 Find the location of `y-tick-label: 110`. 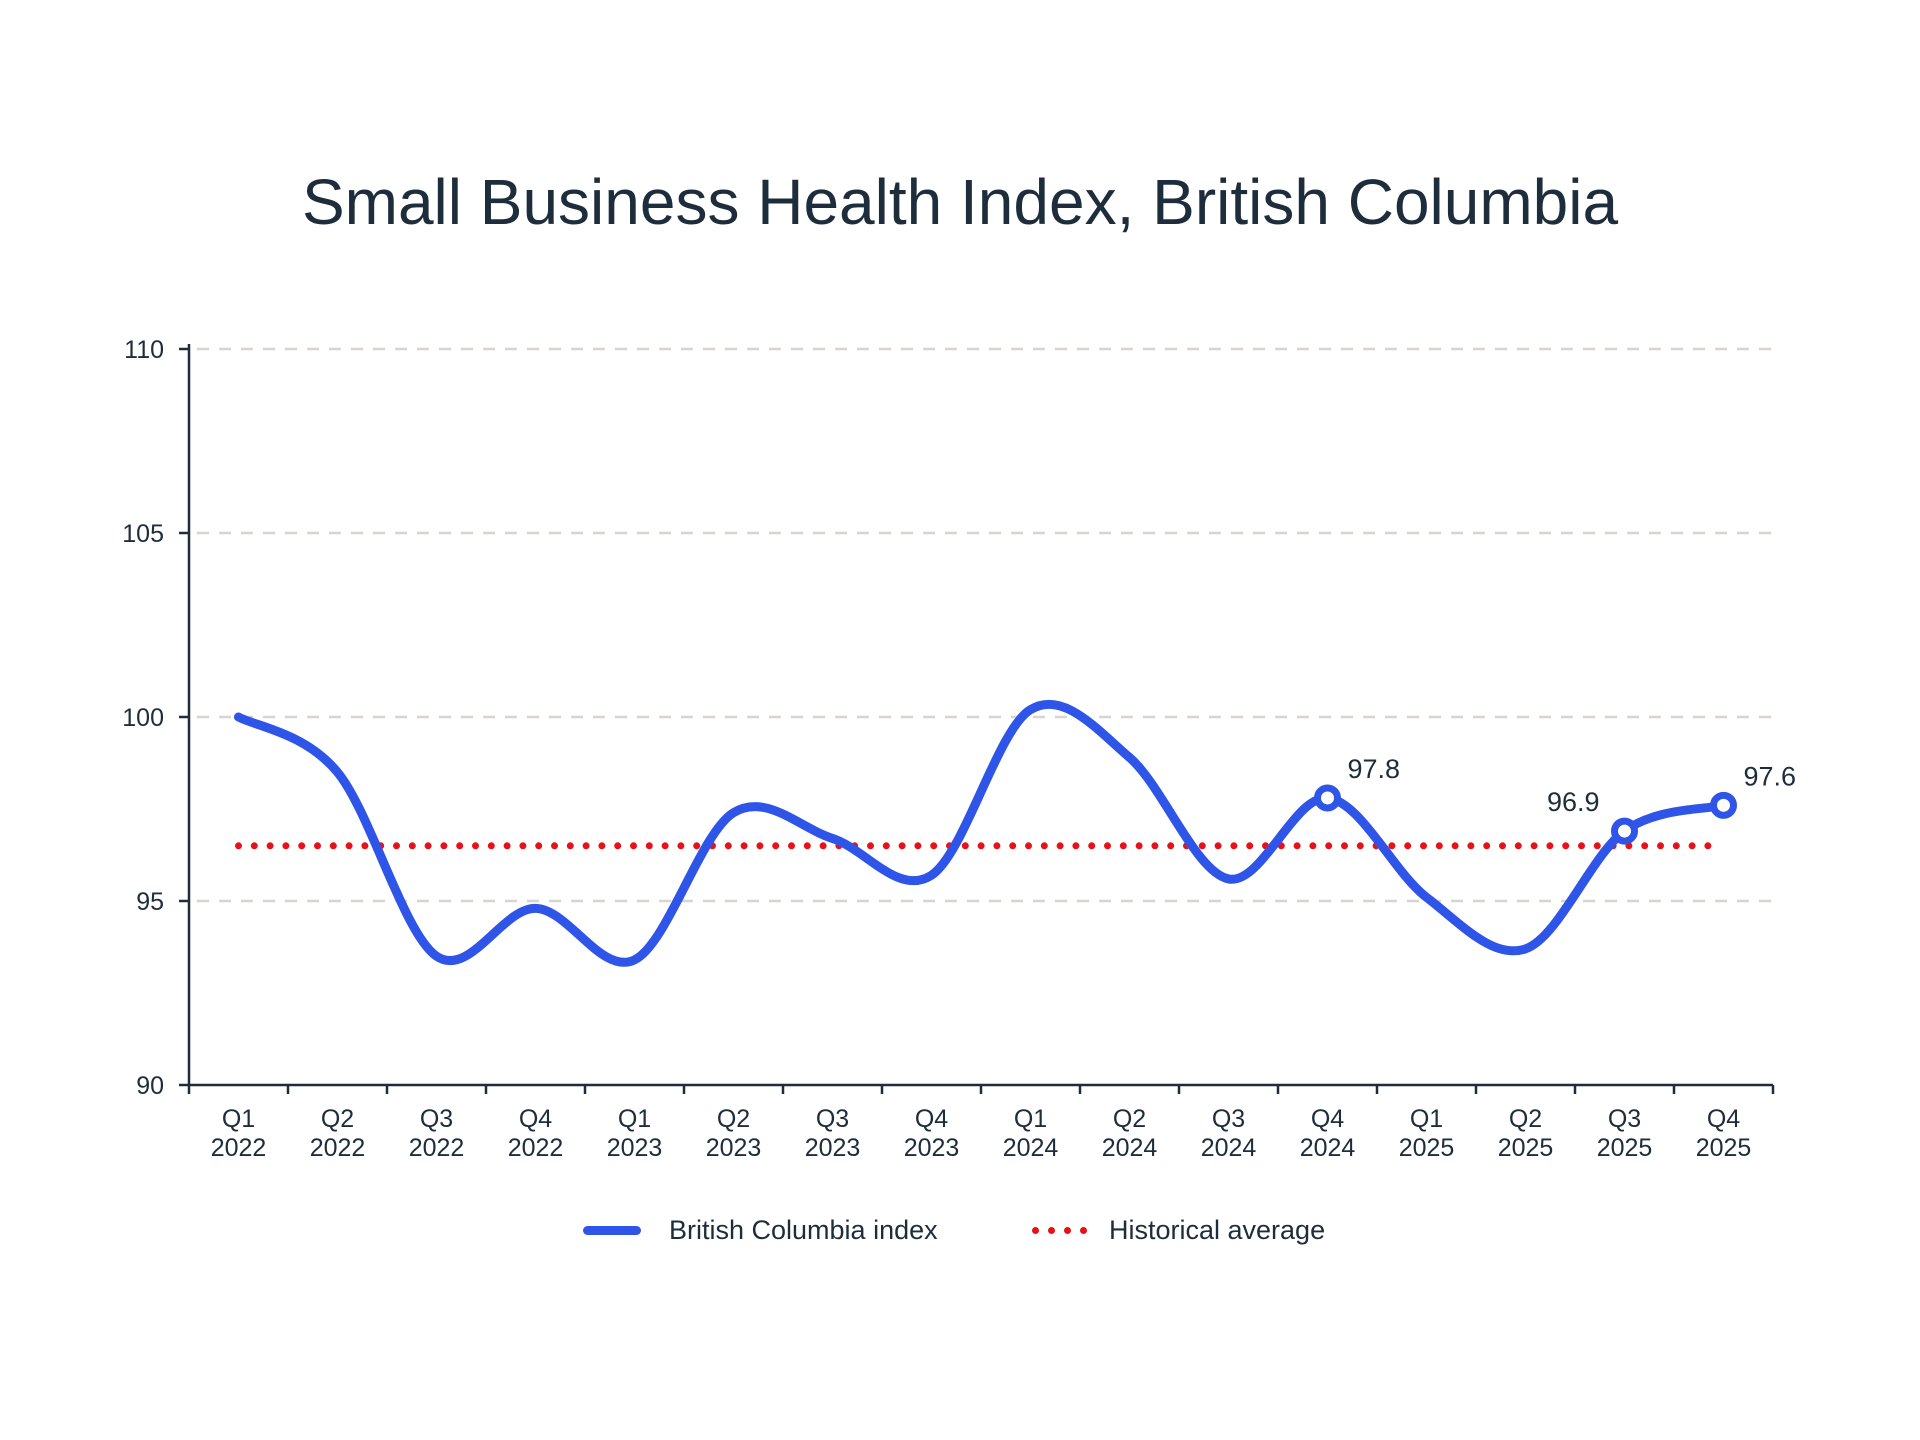

y-tick-label: 110 is located at coordinates (144, 350).